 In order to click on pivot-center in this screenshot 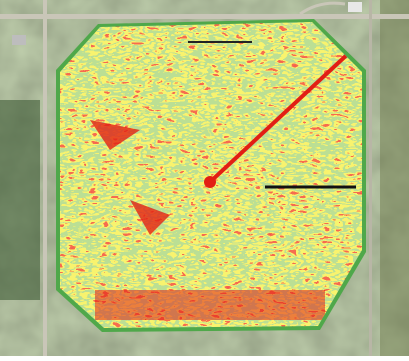, I will do `click(210, 182)`.